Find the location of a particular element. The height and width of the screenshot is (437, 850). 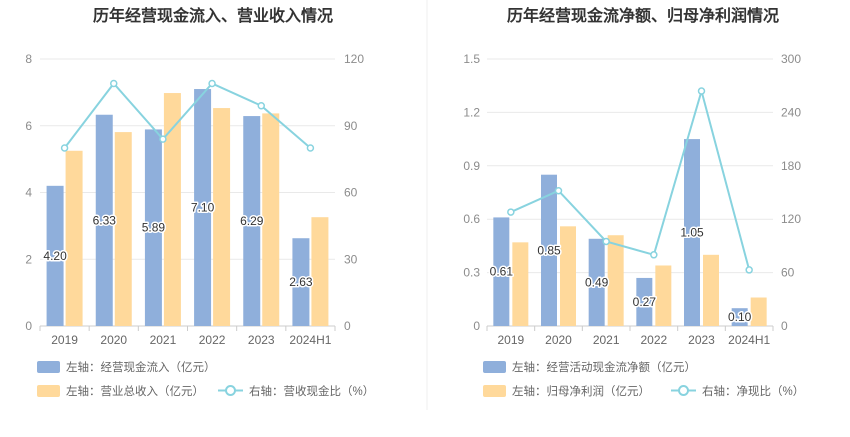

legend-item-revenue-cash-ratio: 右轴：营收现金比（%） is located at coordinates (296, 391).